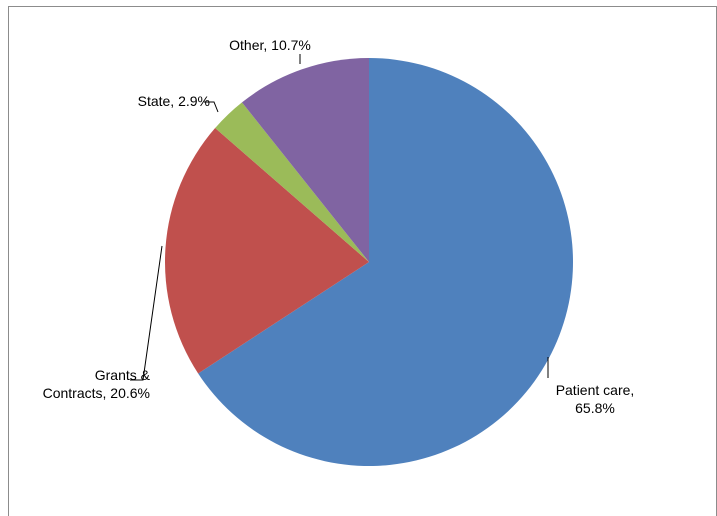  What do you see at coordinates (173, 101) in the screenshot?
I see `data-label: State, 2.9%` at bounding box center [173, 101].